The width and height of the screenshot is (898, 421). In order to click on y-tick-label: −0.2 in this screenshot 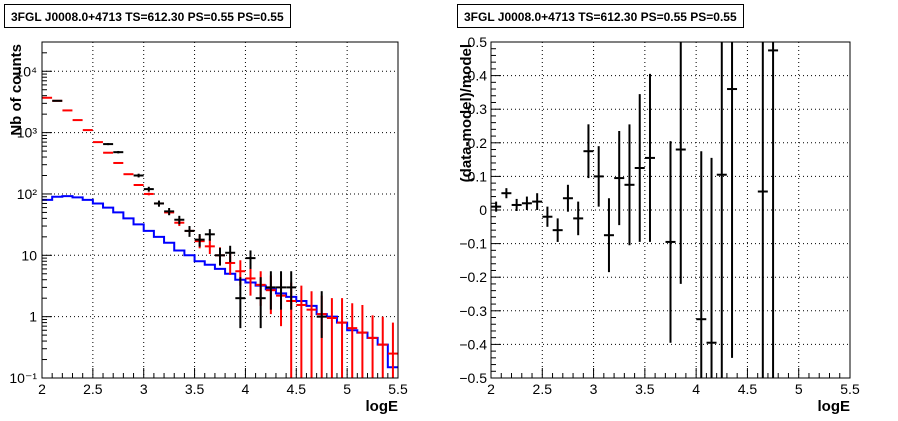, I will do `click(473, 277)`.